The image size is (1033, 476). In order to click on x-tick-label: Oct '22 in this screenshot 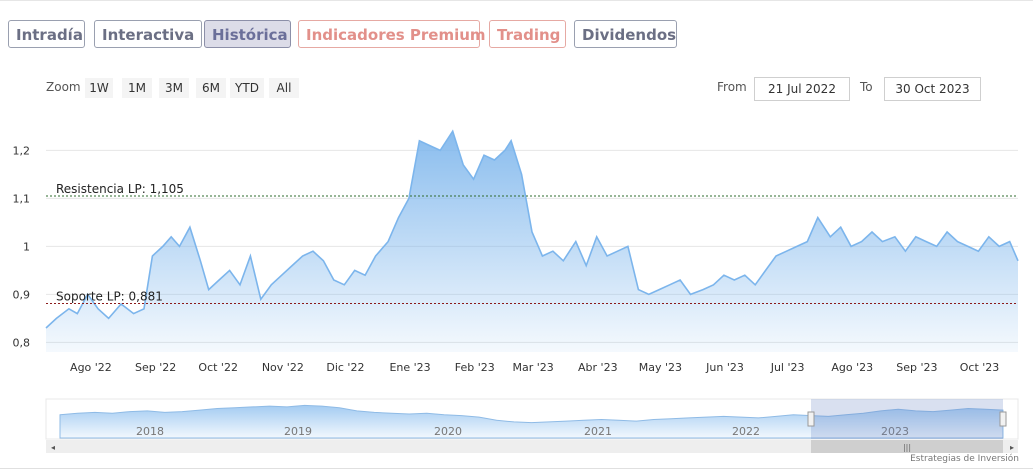, I will do `click(218, 367)`.